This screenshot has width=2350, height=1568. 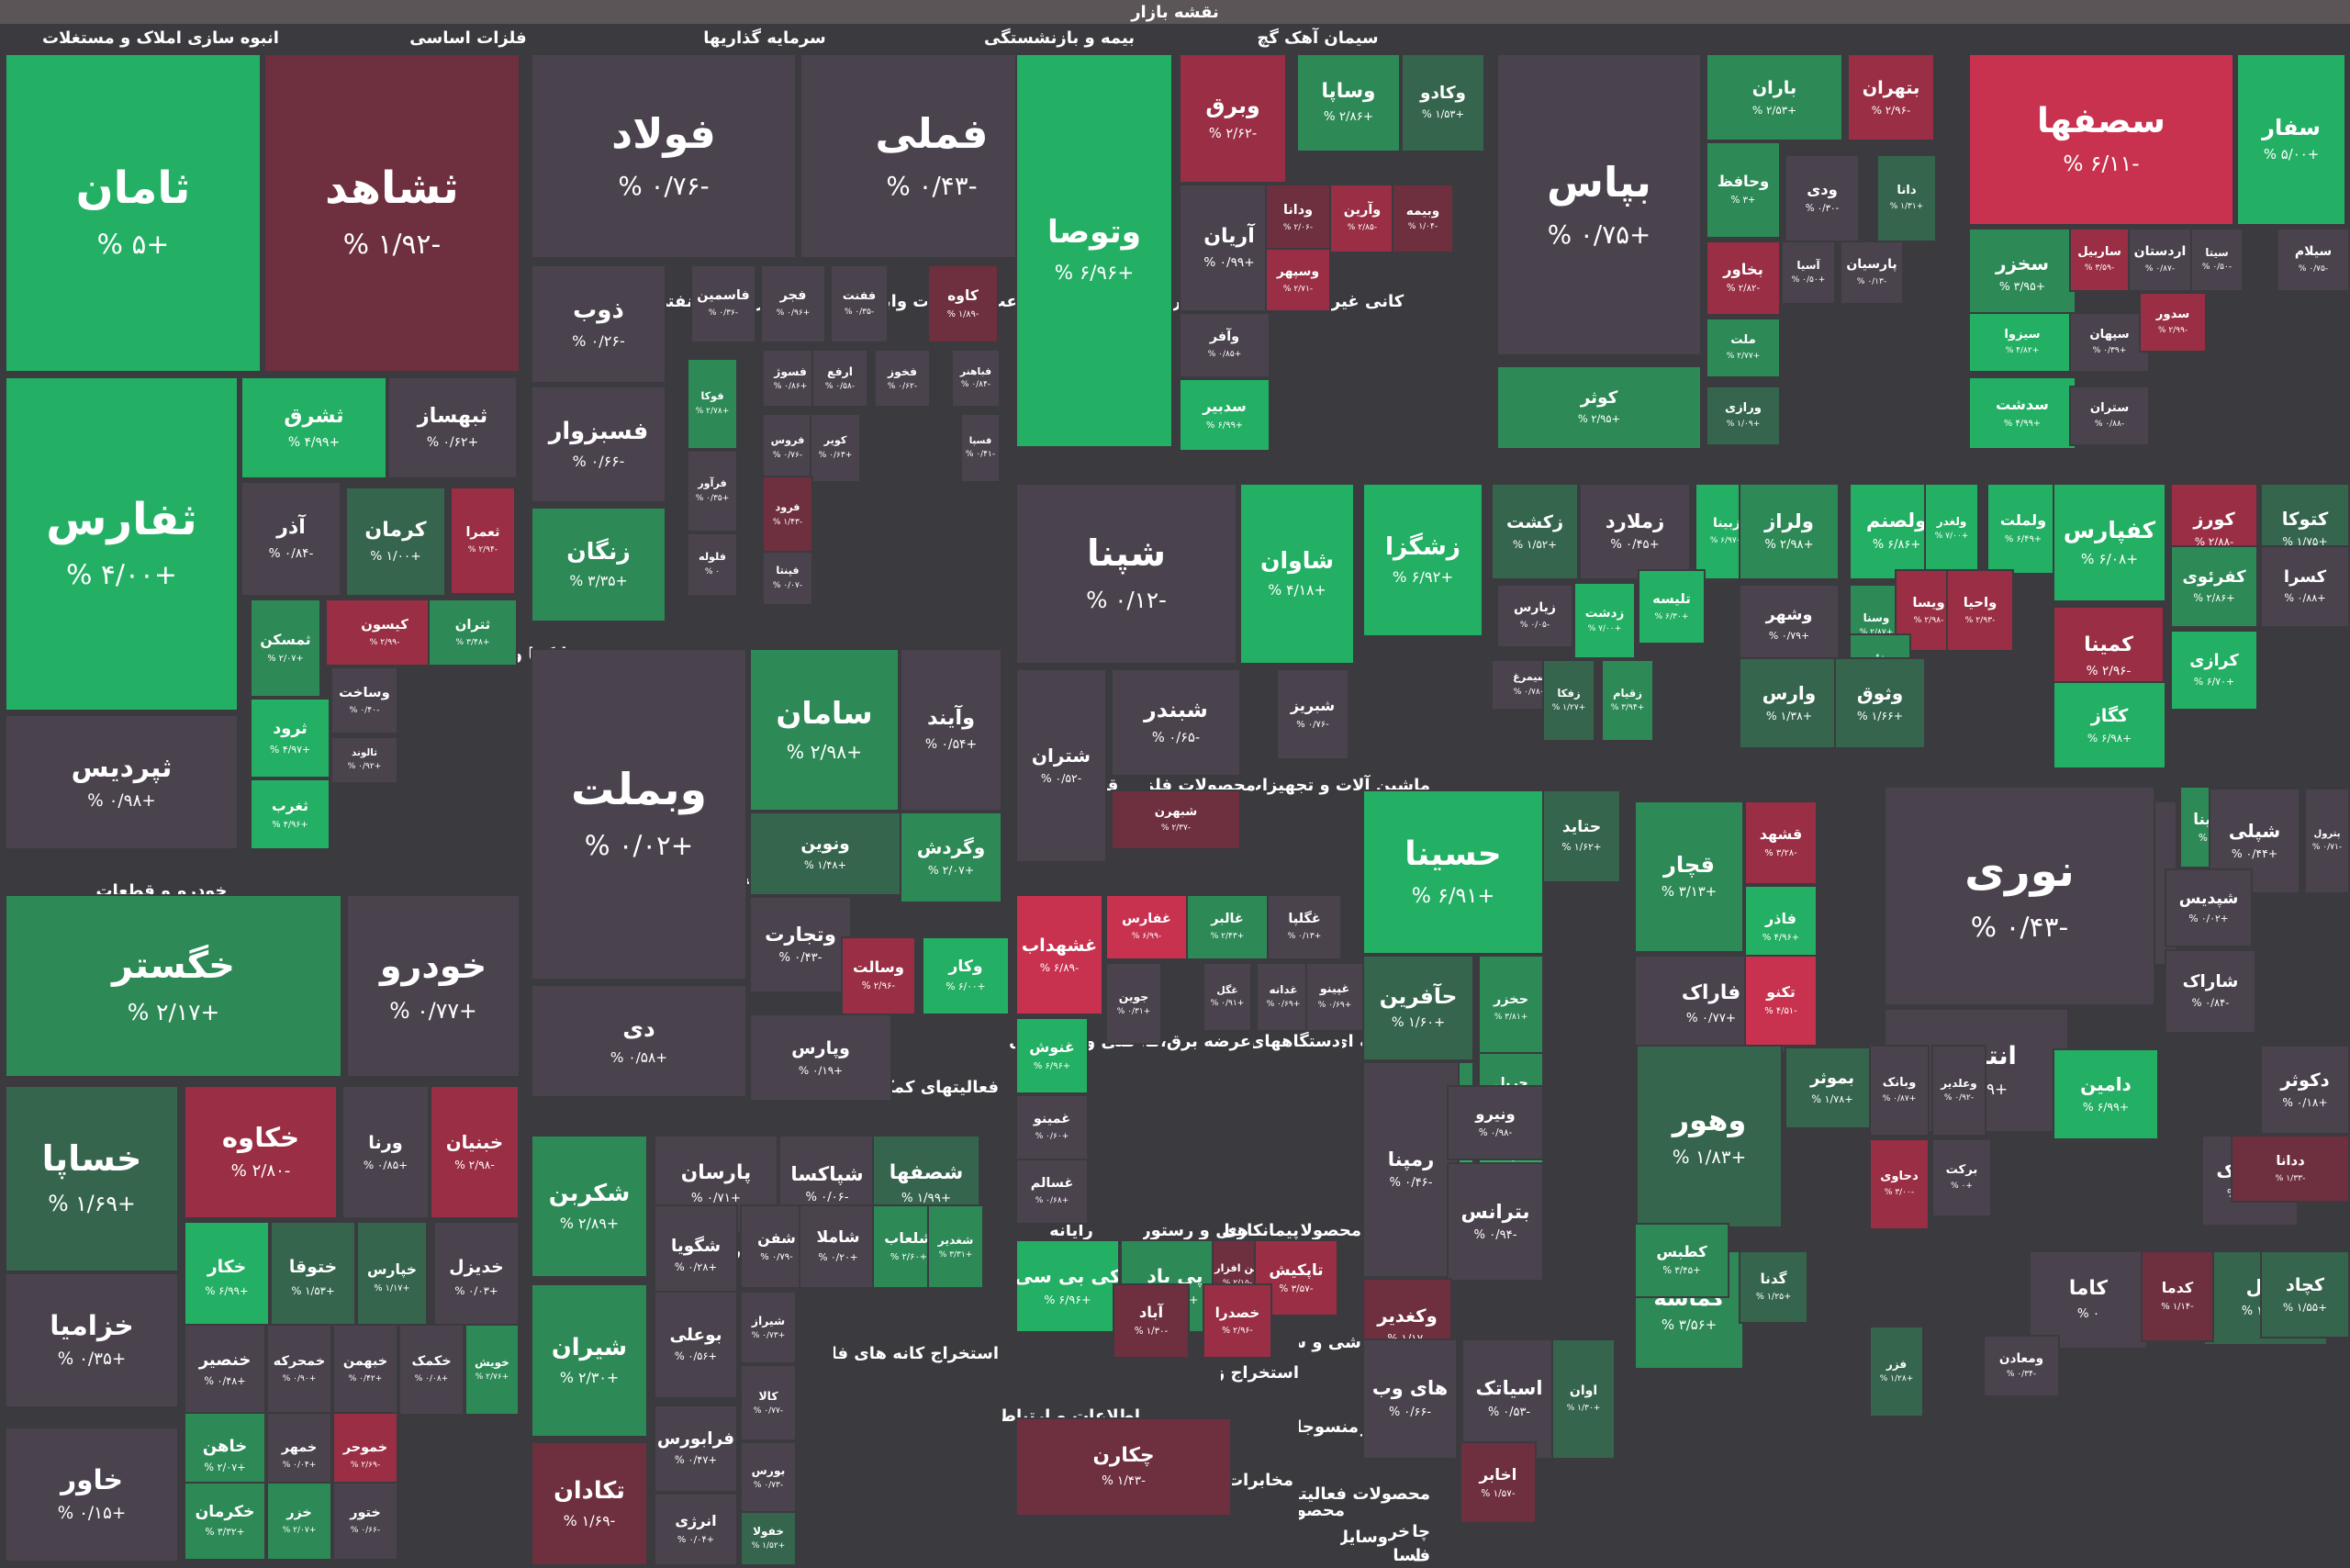 I want to click on stock-tile: اسیاتک -۰/۵۳ %, so click(x=1509, y=1399).